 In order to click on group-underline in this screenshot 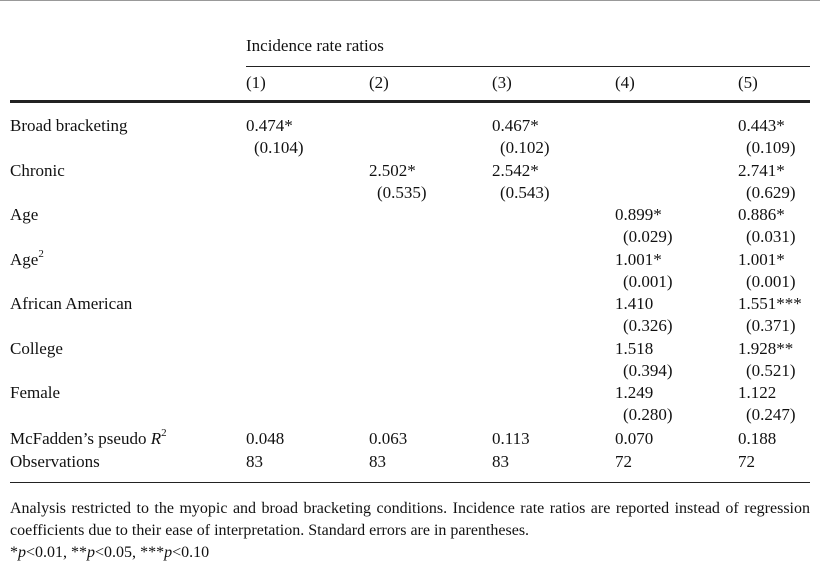, I will do `click(528, 66)`.